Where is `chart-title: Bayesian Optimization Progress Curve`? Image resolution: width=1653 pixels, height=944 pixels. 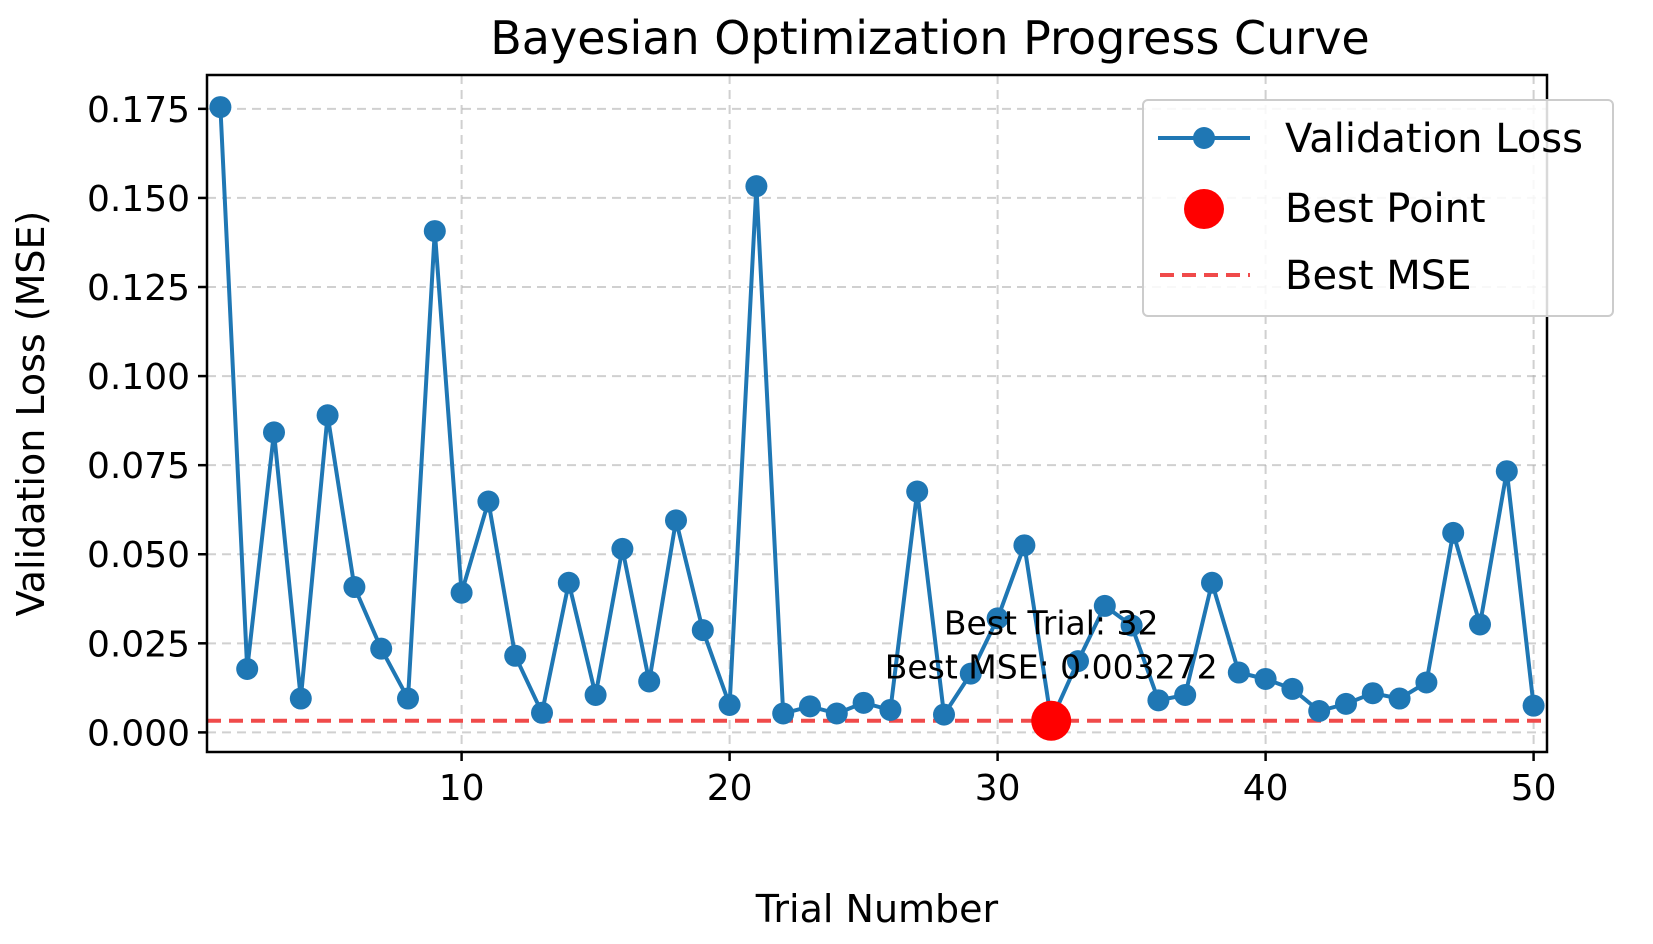 chart-title: Bayesian Optimization Progress Curve is located at coordinates (930, 38).